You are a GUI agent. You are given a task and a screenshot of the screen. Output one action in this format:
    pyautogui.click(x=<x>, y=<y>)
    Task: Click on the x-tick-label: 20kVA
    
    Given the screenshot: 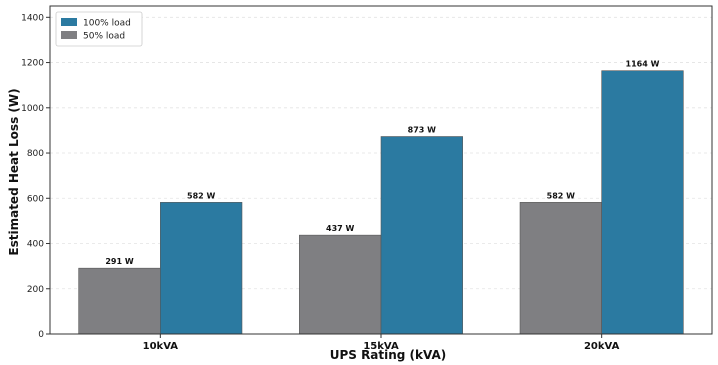 What is the action you would take?
    pyautogui.click(x=602, y=346)
    